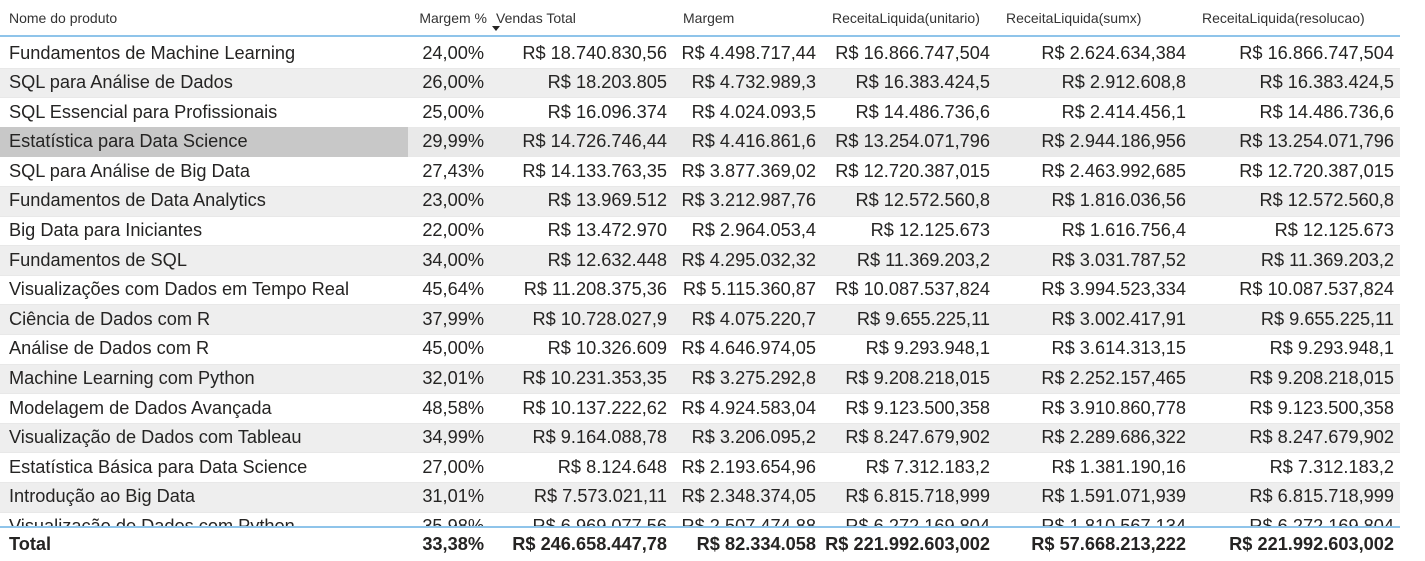 The width and height of the screenshot is (1425, 561). I want to click on cell-margem-percent: 48,58%, so click(453, 407).